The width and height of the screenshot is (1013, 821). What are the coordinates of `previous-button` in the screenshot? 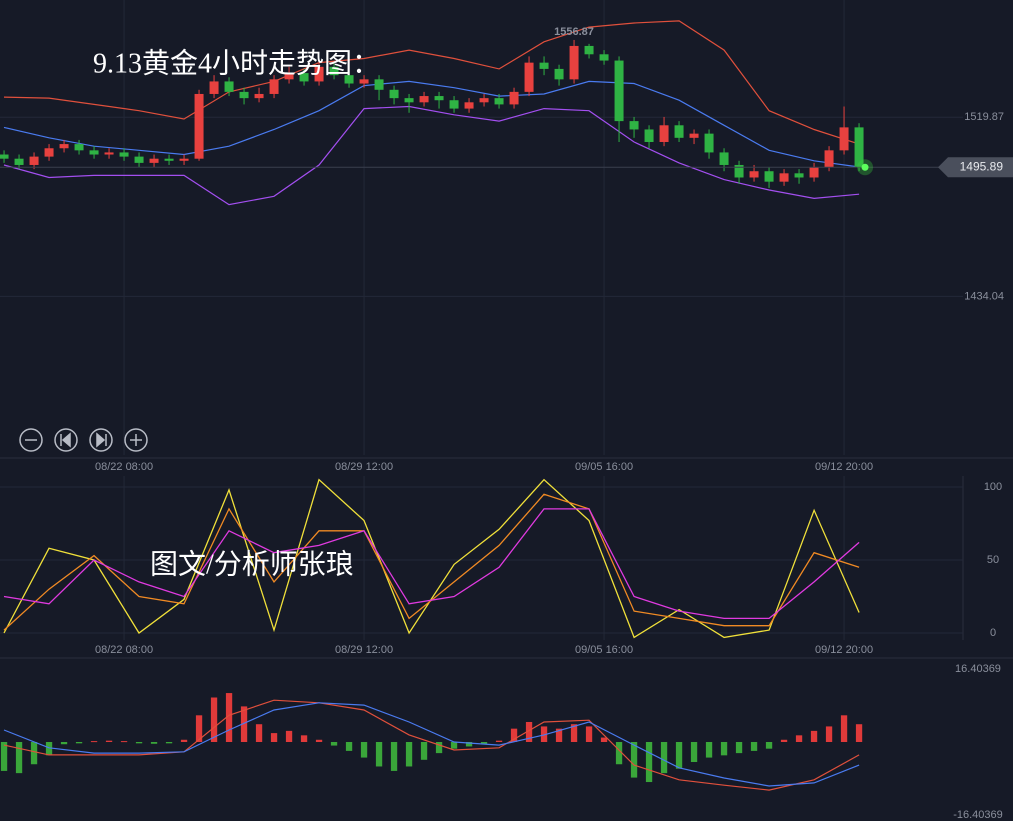 It's located at (66, 440).